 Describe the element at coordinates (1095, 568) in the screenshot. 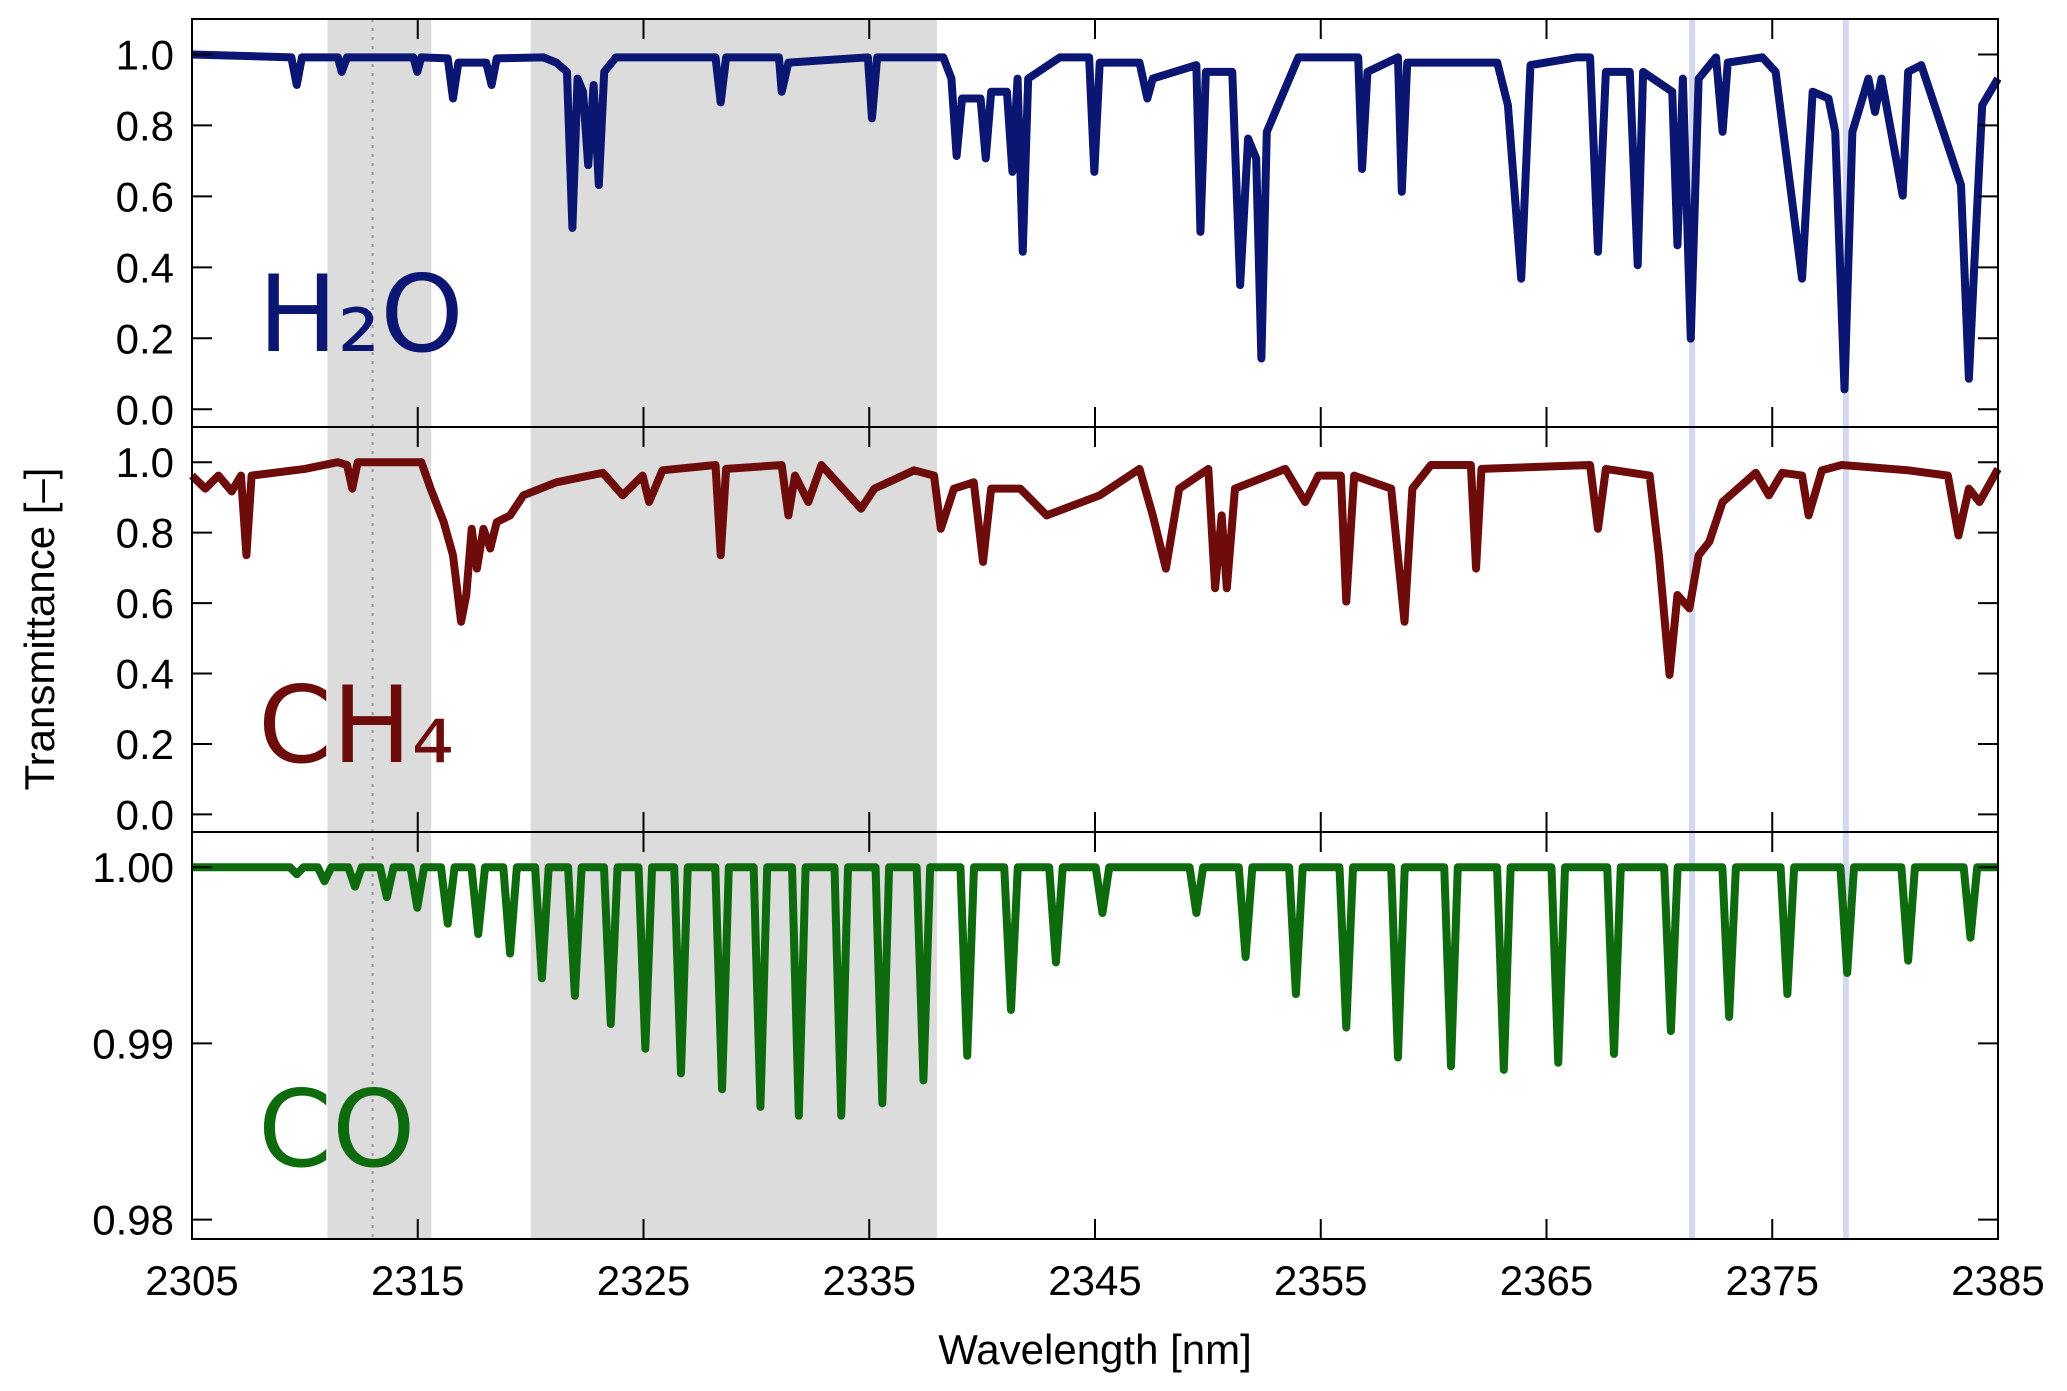

I see `data-line` at that location.